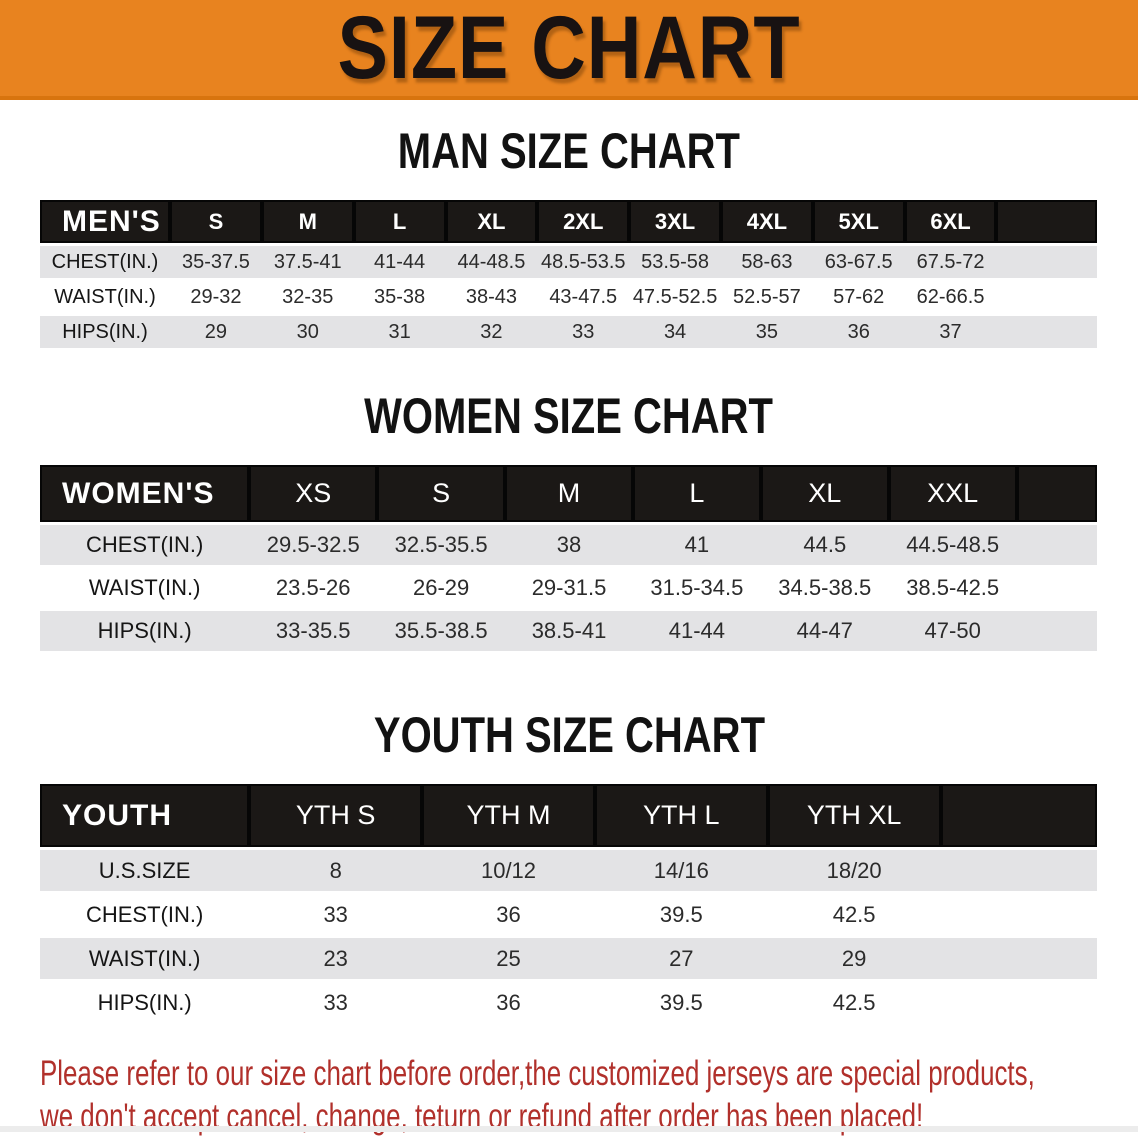 Image resolution: width=1138 pixels, height=1138 pixels. Describe the element at coordinates (952, 588) in the screenshot. I see `size-value: 38.5-42.5` at that location.